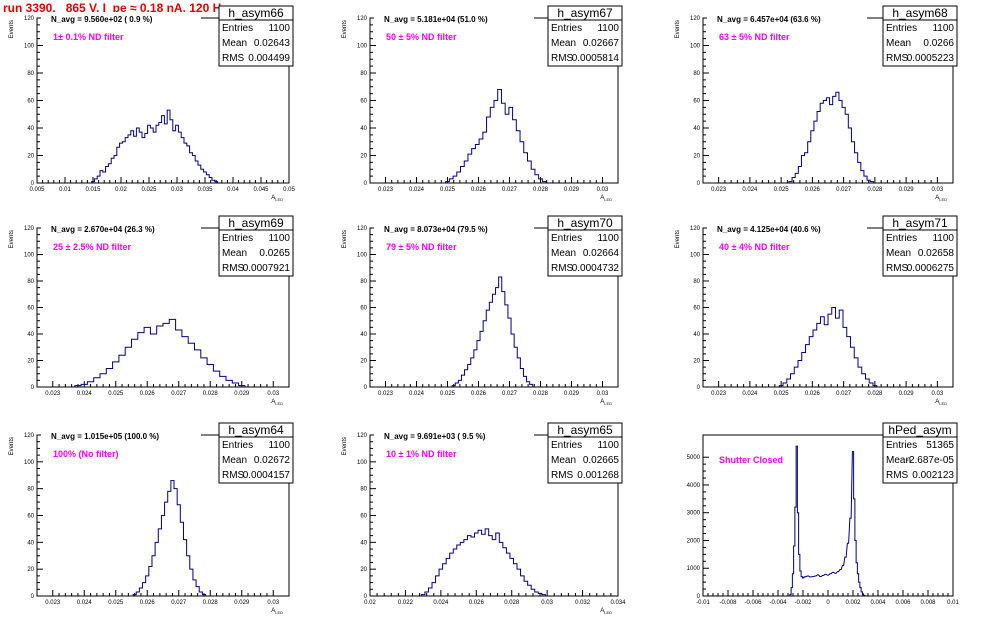 The image size is (996, 622). What do you see at coordinates (696, 309) in the screenshot?
I see `y-tick-label: 60` at bounding box center [696, 309].